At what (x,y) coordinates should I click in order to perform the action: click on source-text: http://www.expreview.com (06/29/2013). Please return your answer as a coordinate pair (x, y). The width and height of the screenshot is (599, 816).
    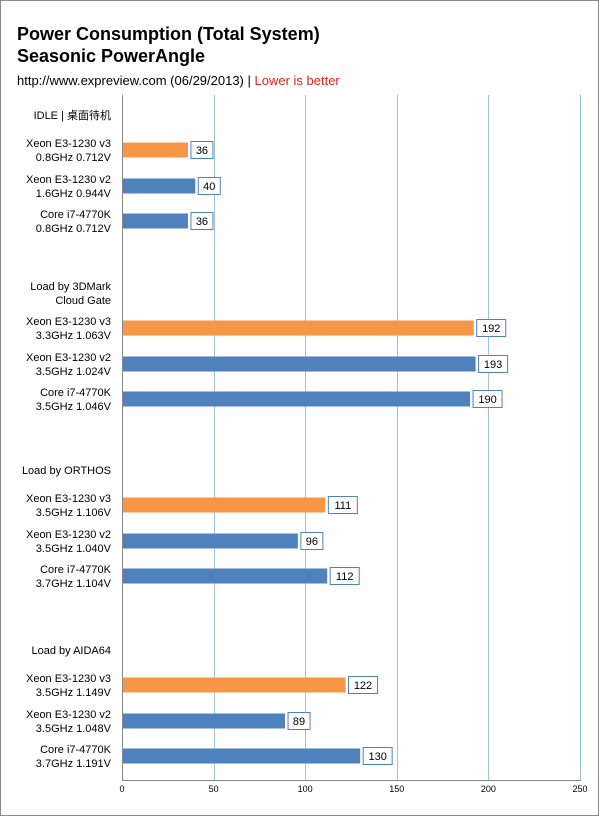
    Looking at the image, I should click on (130, 80).